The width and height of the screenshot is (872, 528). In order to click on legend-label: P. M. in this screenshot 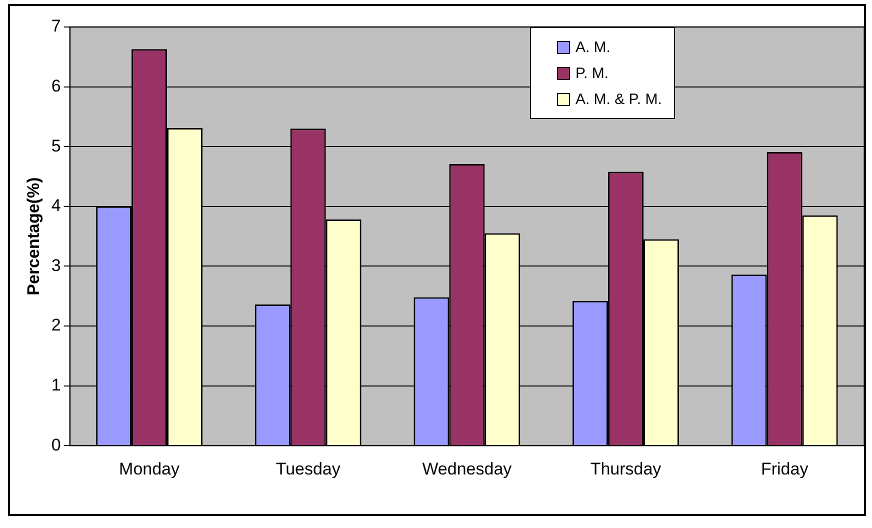, I will do `click(592, 73)`.